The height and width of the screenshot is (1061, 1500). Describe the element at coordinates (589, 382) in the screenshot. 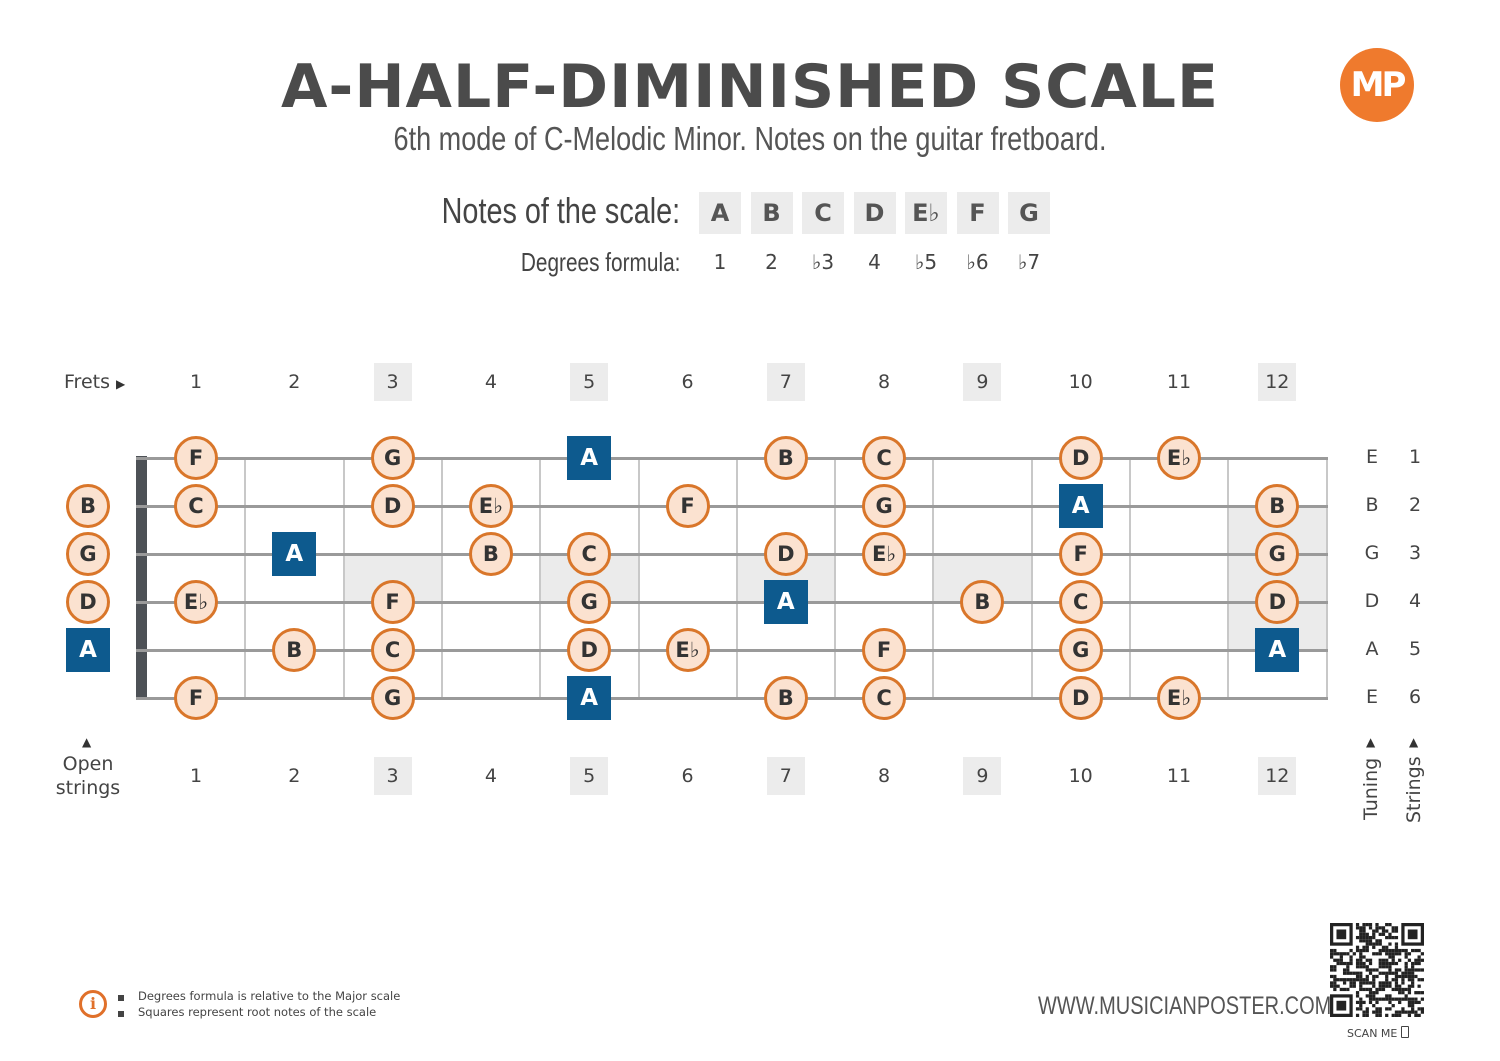

I see `fret-number-top: 5` at that location.